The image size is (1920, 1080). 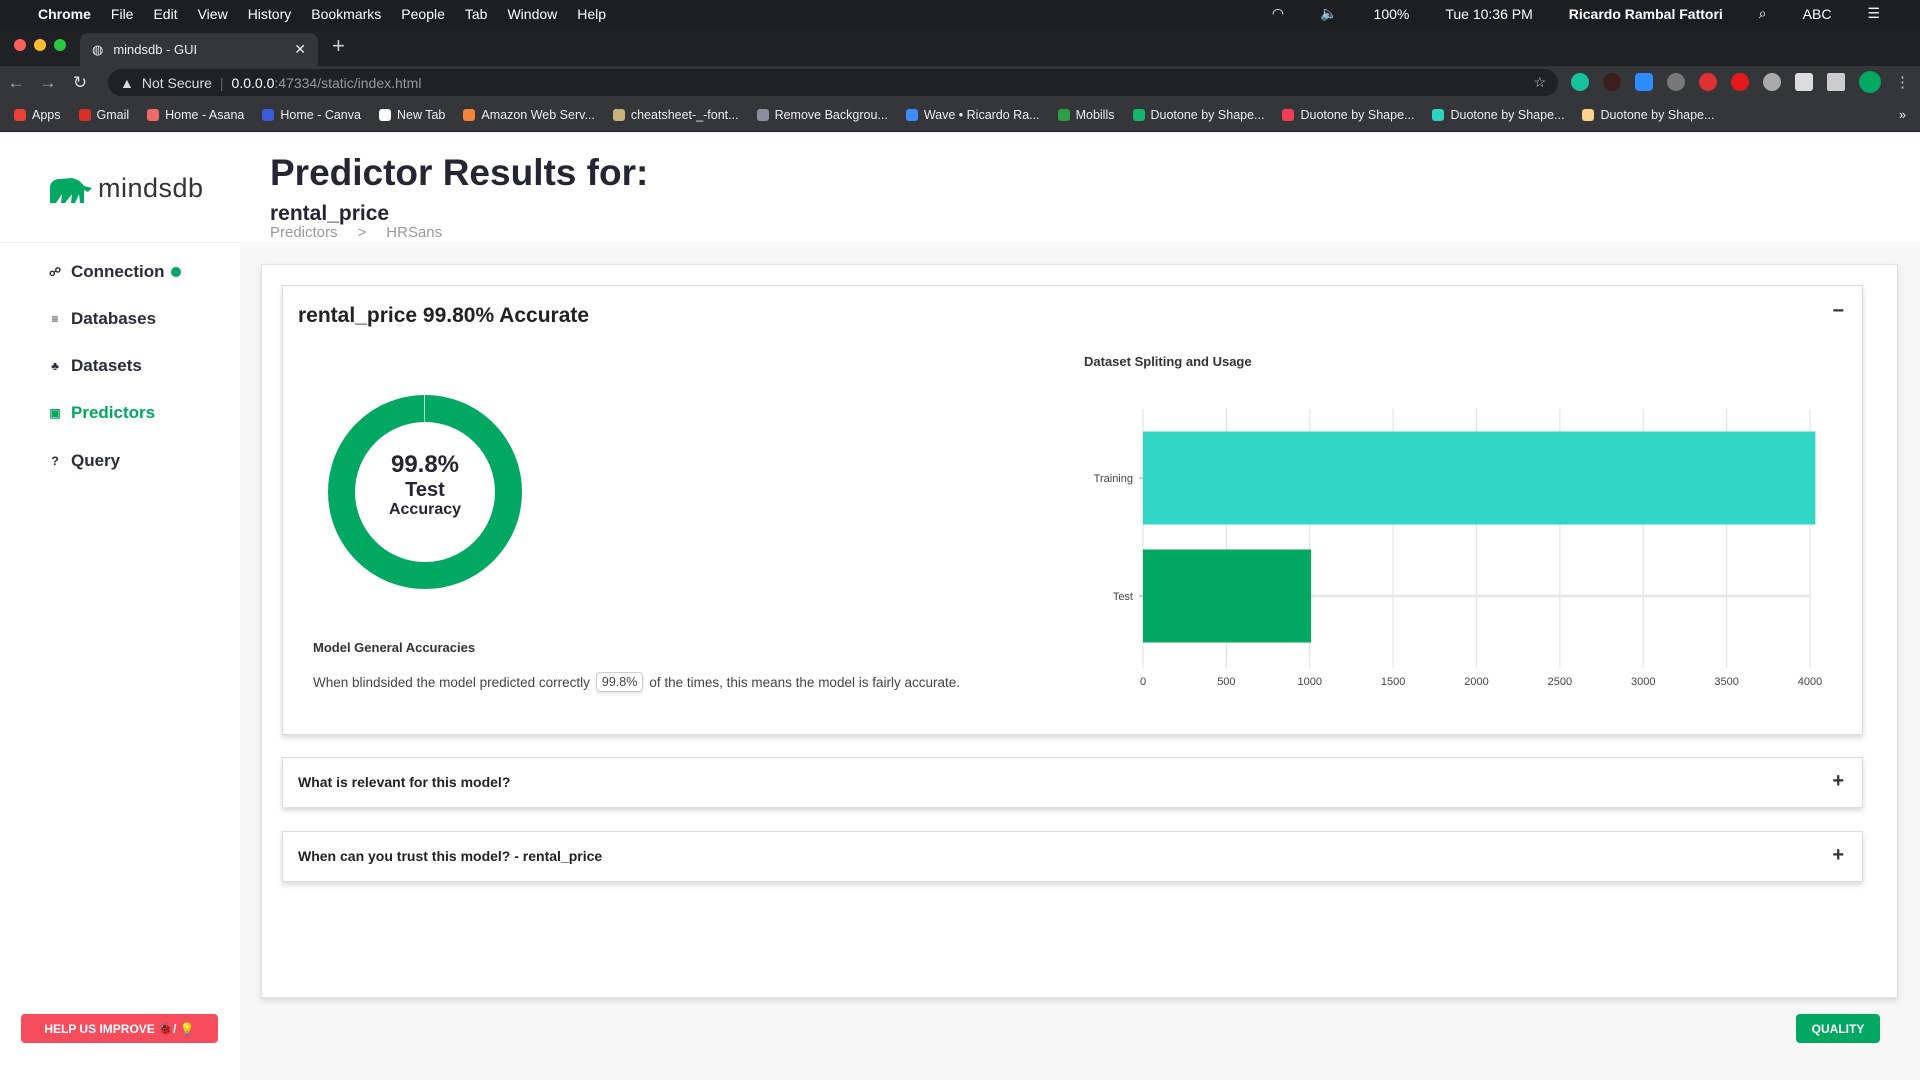 What do you see at coordinates (64, 13) in the screenshot?
I see `menu-app: Chrome` at bounding box center [64, 13].